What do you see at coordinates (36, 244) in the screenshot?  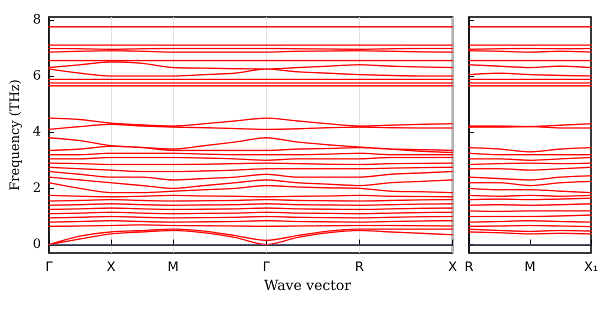 I see `y-tick-label: 0` at bounding box center [36, 244].